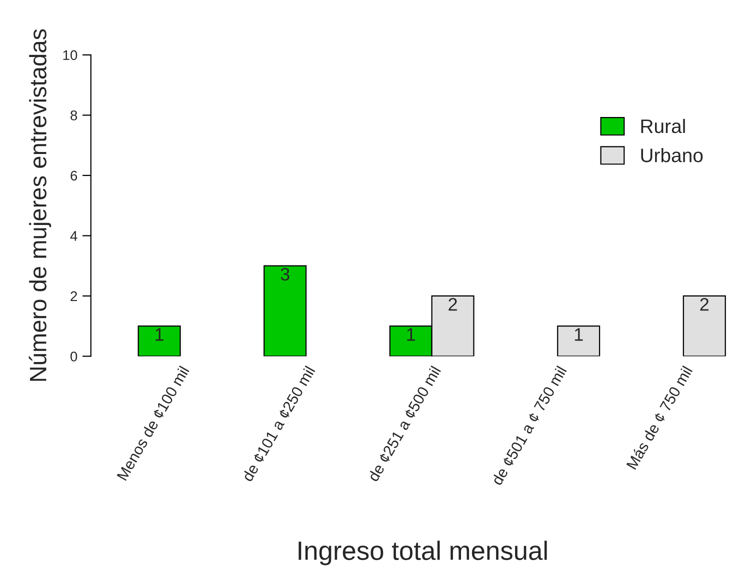  What do you see at coordinates (74, 115) in the screenshot?
I see `y-tick-label: 8` at bounding box center [74, 115].